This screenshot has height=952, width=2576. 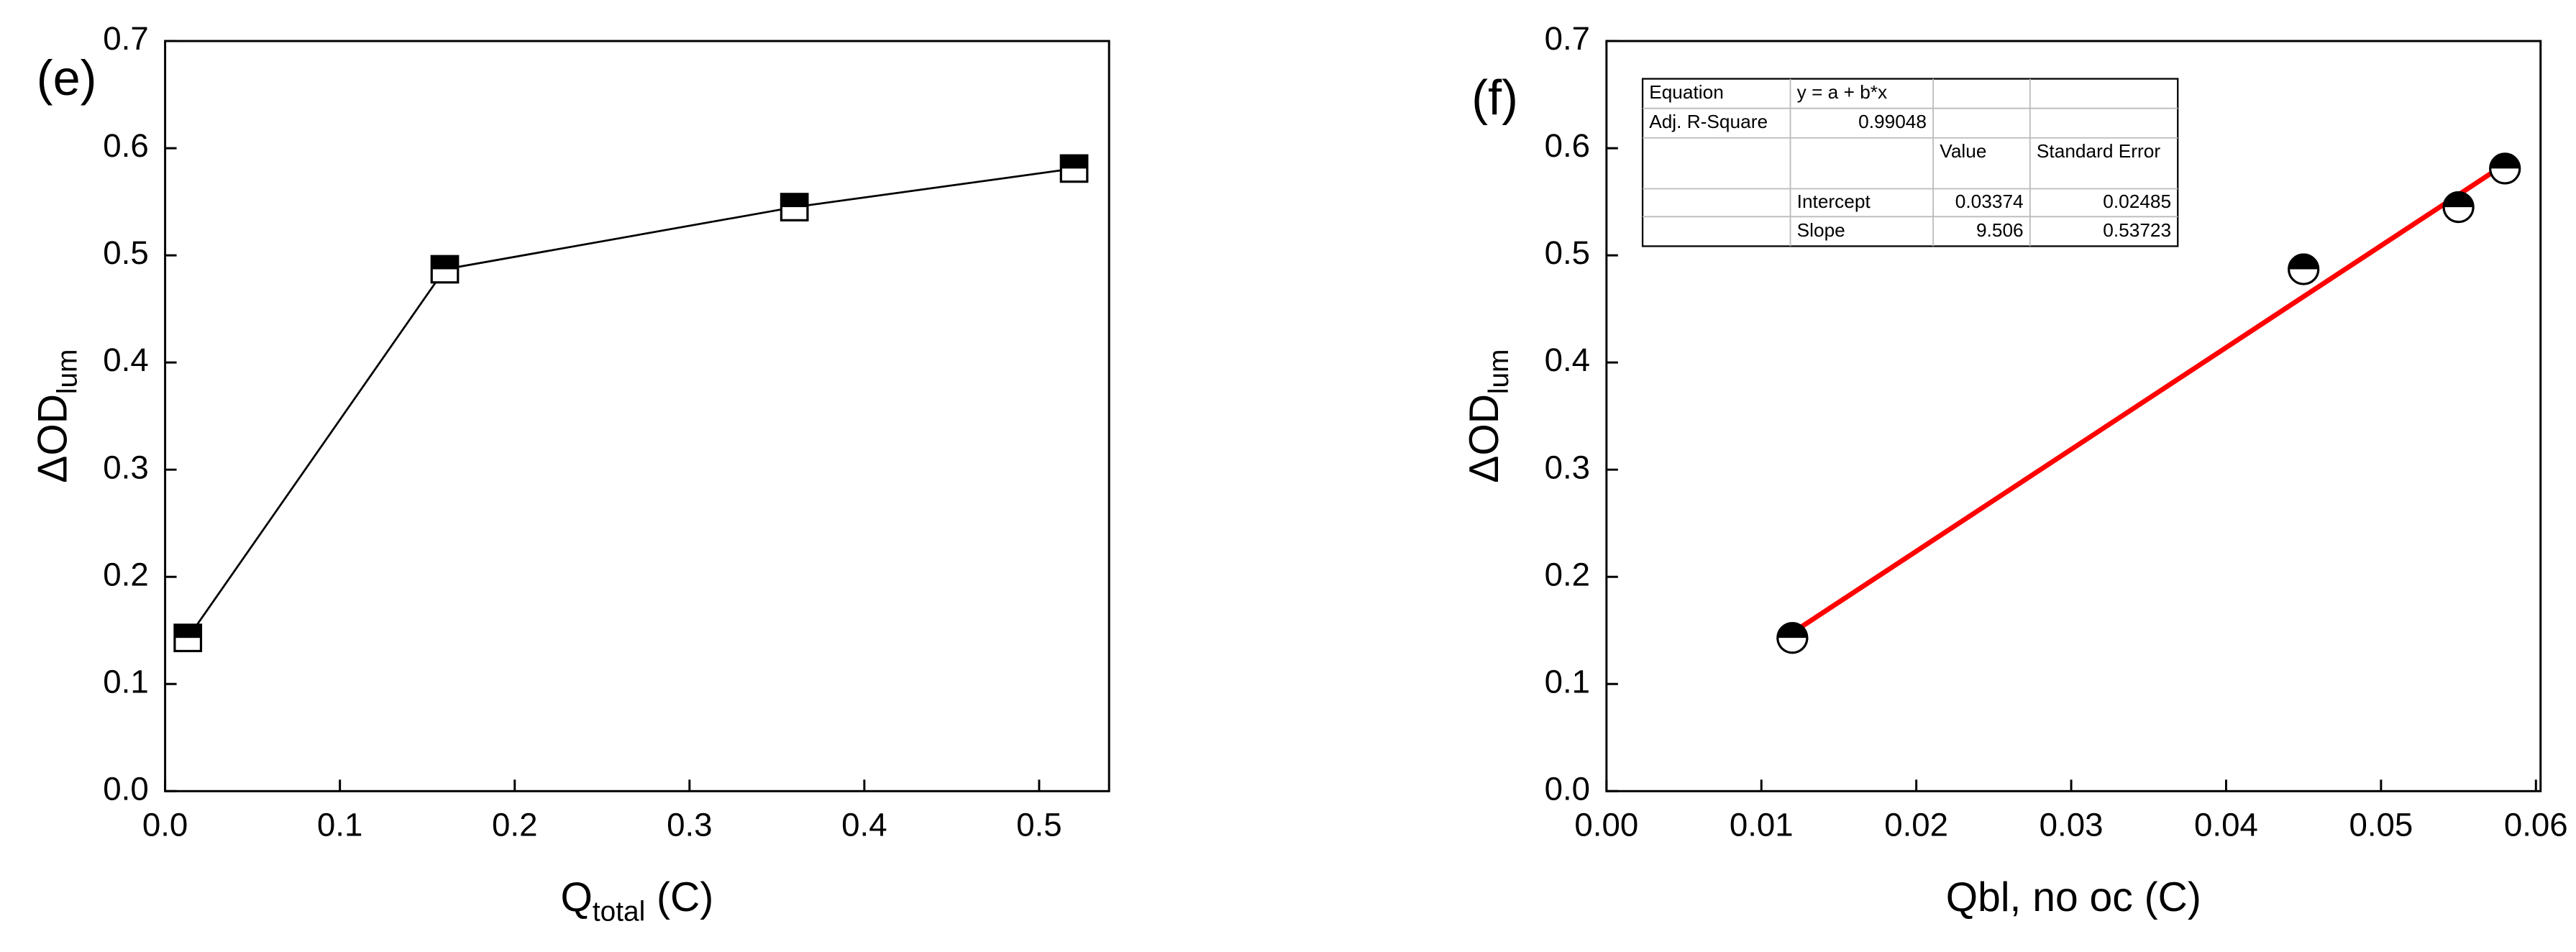 What do you see at coordinates (1708, 121) in the screenshot?
I see `table-cell: Adj. R-Square` at bounding box center [1708, 121].